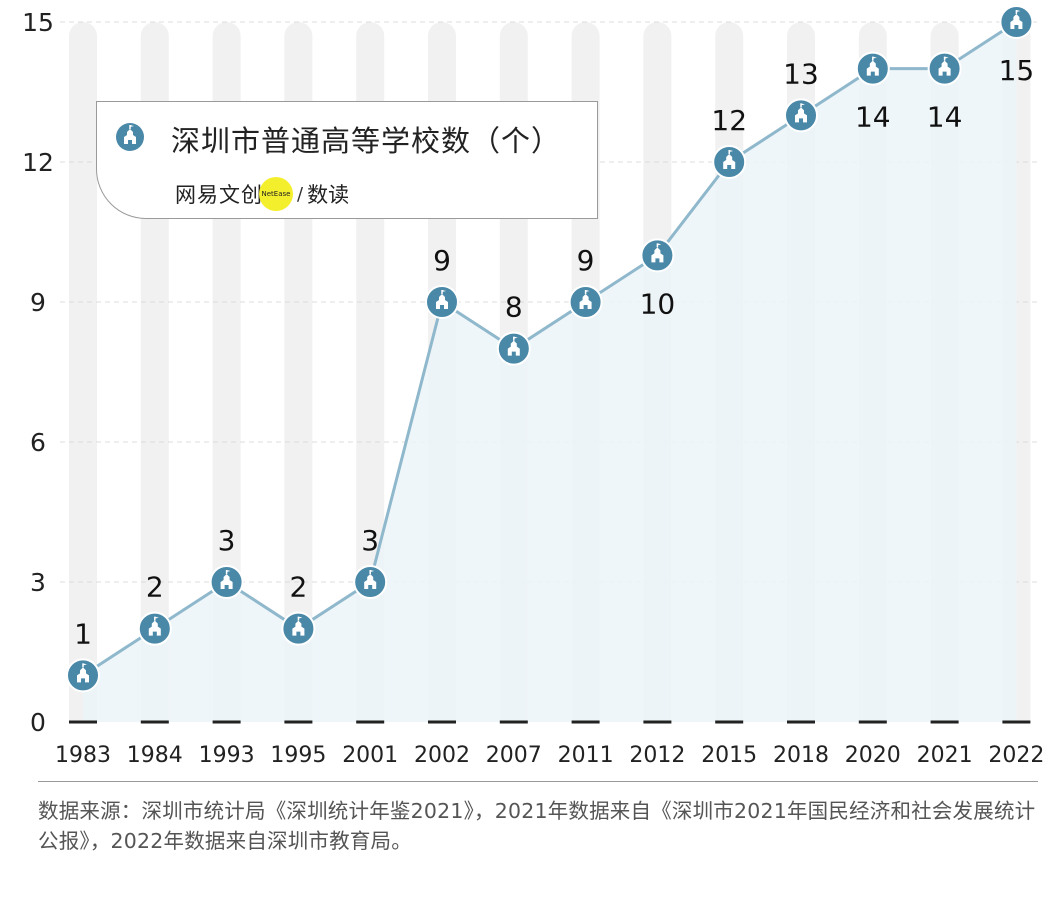 The height and width of the screenshot is (897, 1058). Describe the element at coordinates (538, 781) in the screenshot. I see `source-divider` at that location.